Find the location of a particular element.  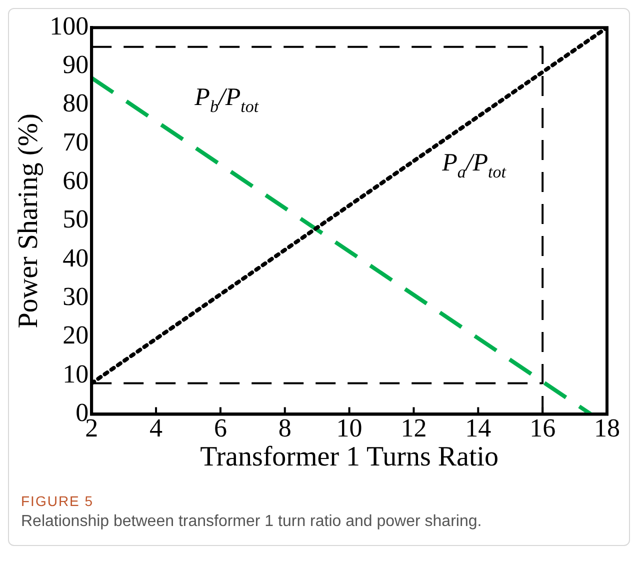

y-tick-label: 50 is located at coordinates (75, 219).